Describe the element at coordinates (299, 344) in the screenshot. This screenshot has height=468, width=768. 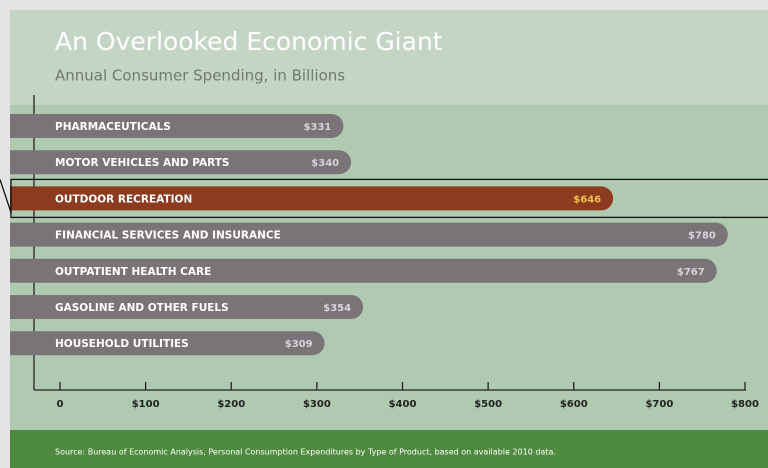
I see `value-label: $309` at that location.